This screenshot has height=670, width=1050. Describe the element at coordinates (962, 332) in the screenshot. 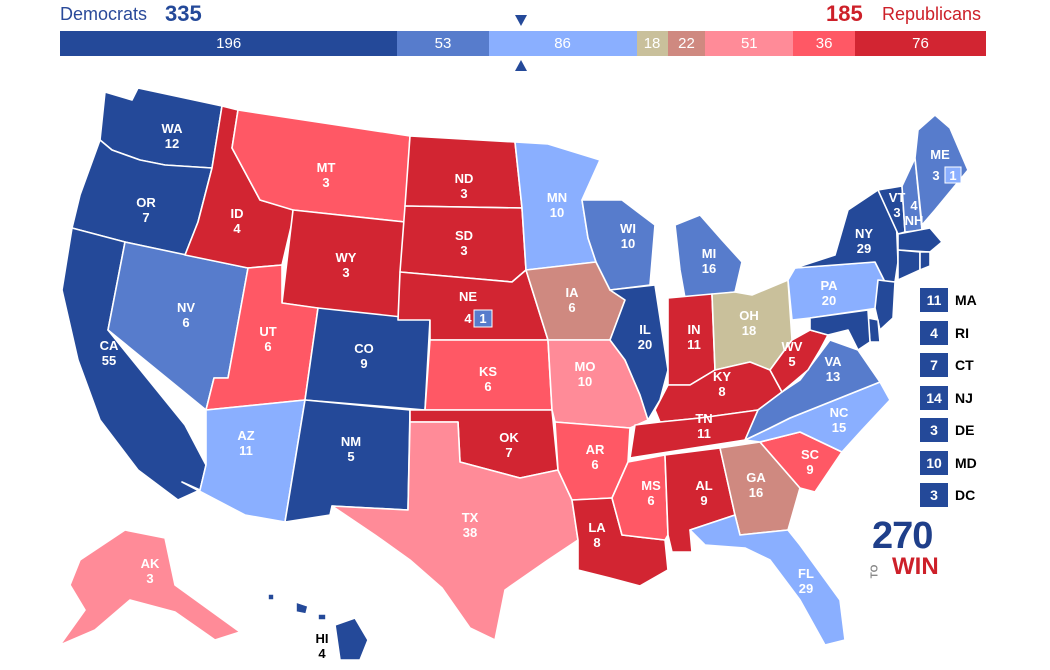

I see `abbr-ri: RI` at that location.